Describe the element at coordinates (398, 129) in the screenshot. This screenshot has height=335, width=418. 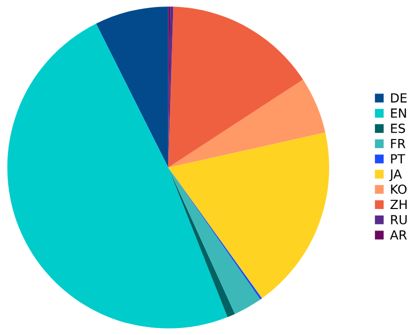
I see `legend-label: ES` at that location.